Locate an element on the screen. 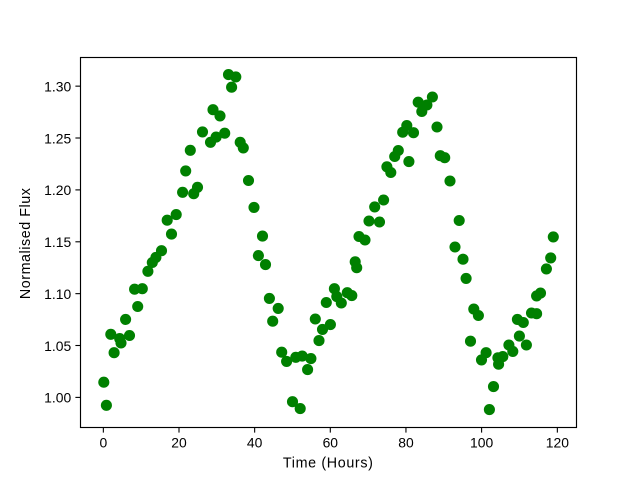  svg-text: 80 is located at coordinates (406, 443).